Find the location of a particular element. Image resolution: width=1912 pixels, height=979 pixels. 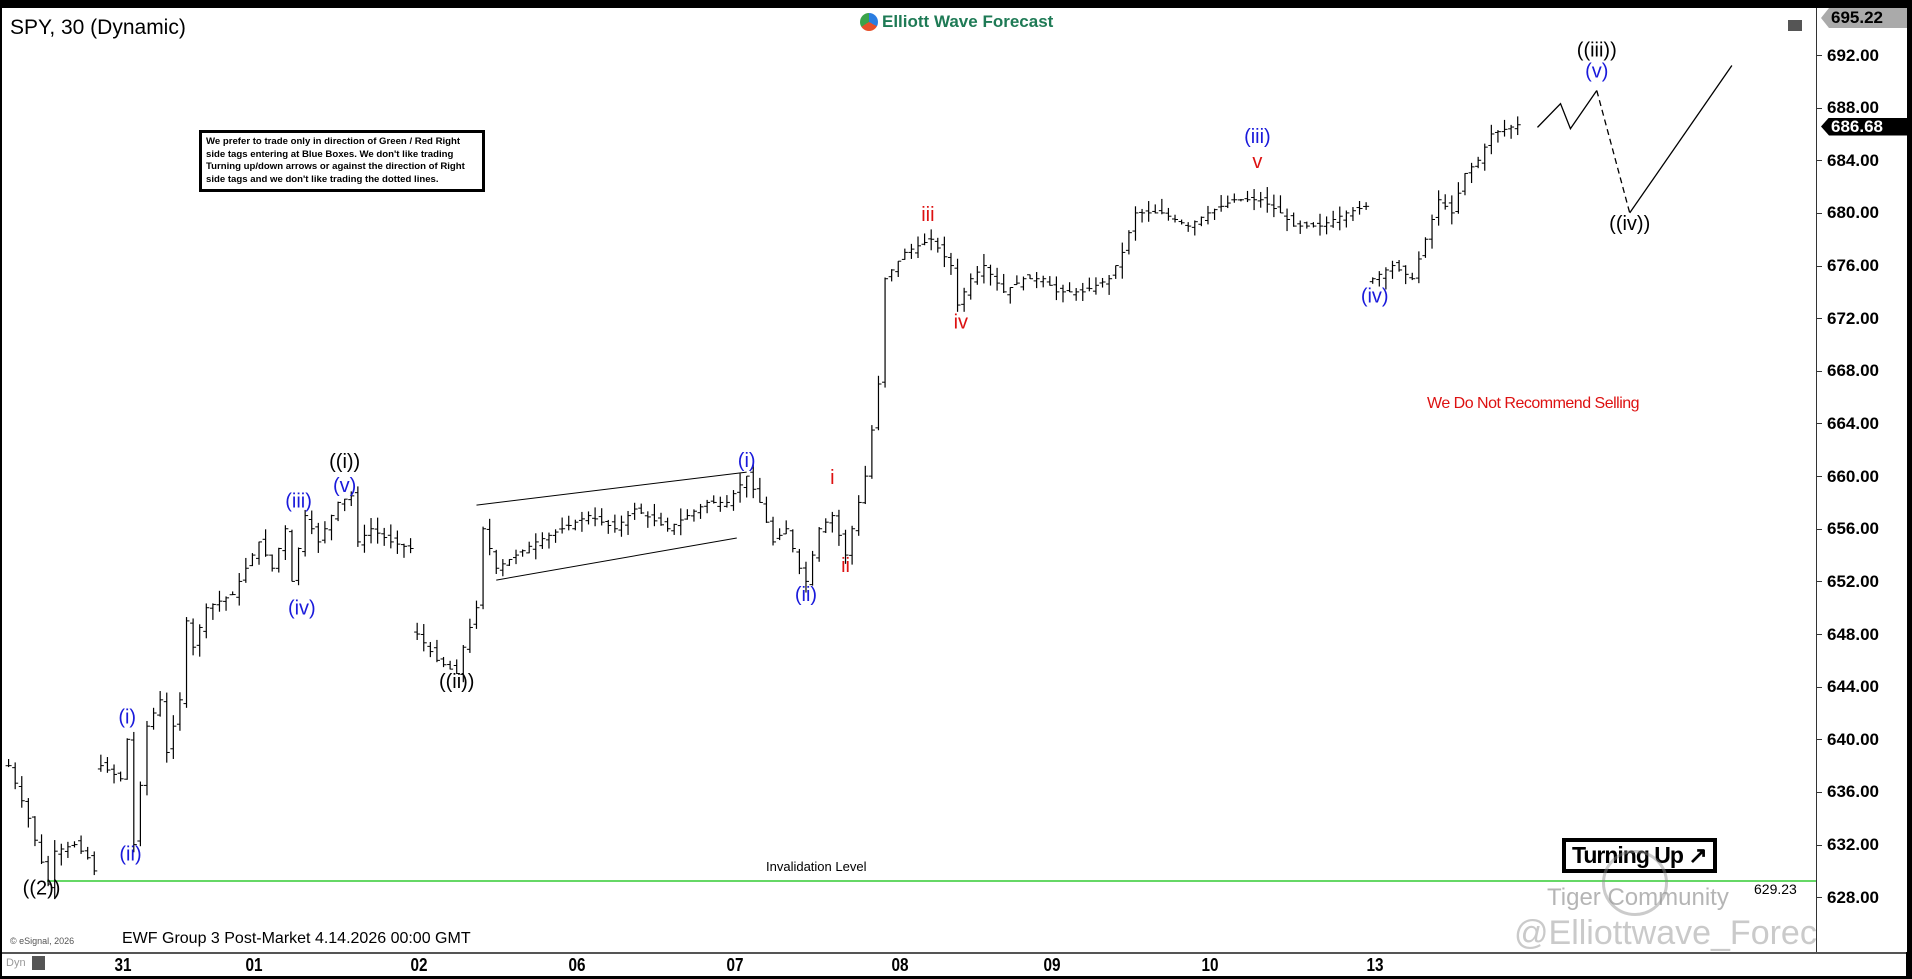

y-tick-label: 628.00 is located at coordinates (1853, 897).